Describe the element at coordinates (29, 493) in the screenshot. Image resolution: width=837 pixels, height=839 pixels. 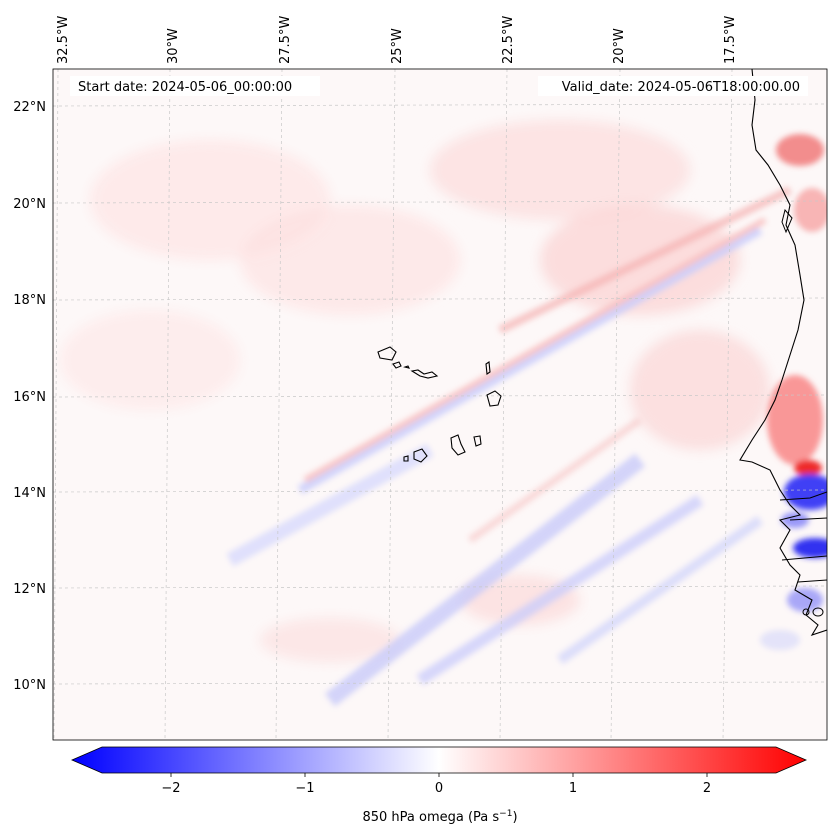
I see `lat-label: 14°N` at that location.